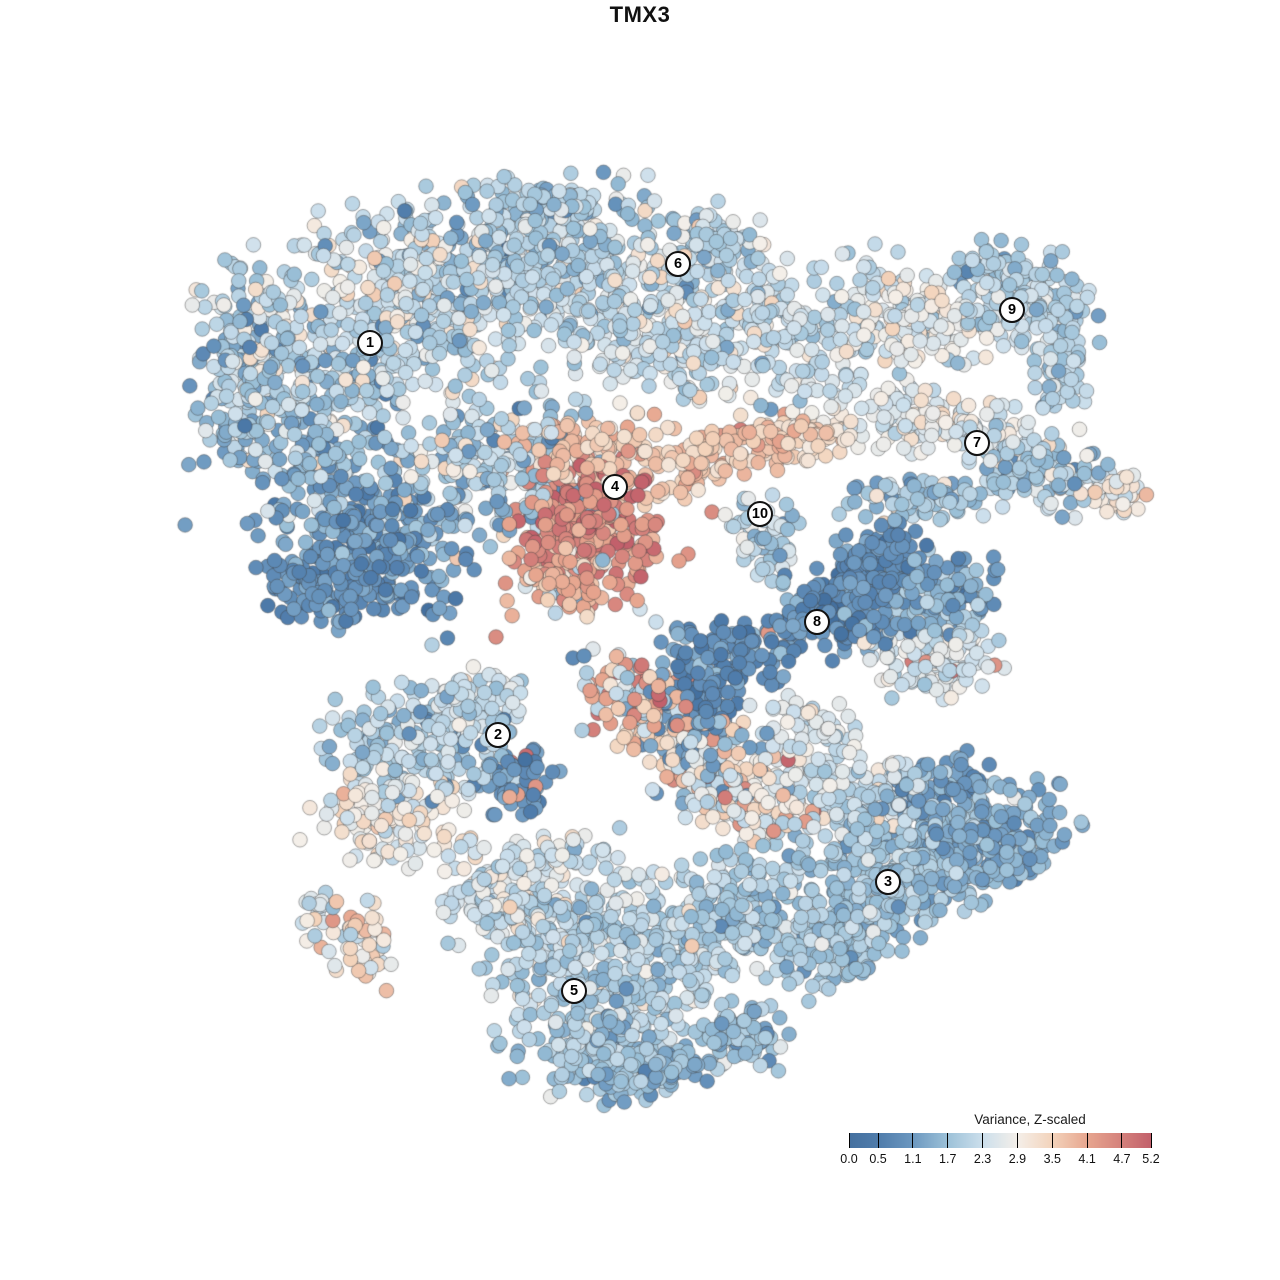  What do you see at coordinates (615, 487) in the screenshot?
I see `cluster-badge-4: 4` at bounding box center [615, 487].